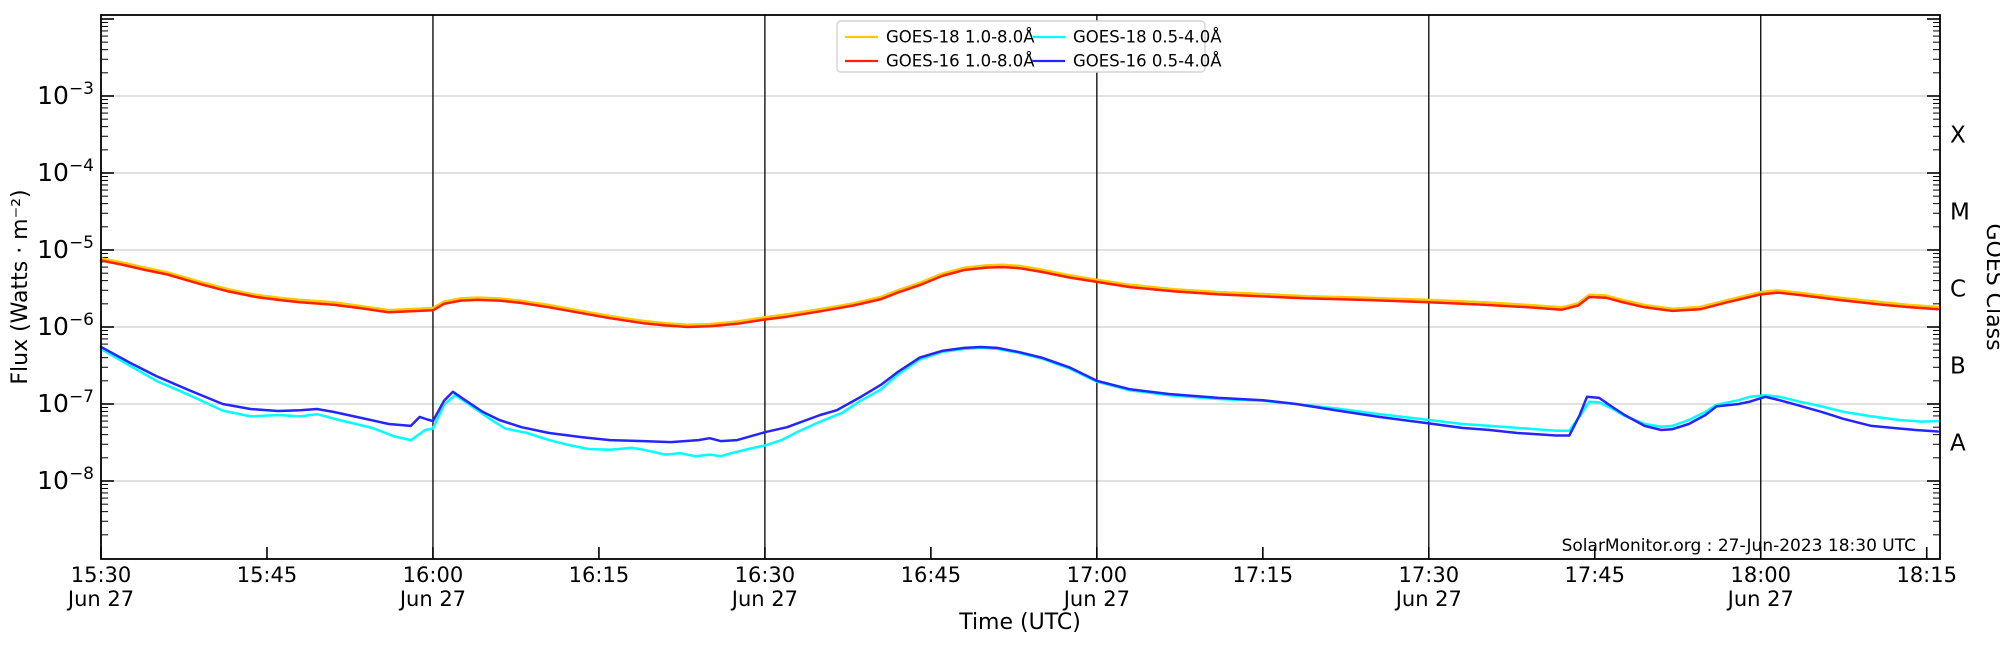 Image resolution: width=2000 pixels, height=650 pixels. I want to click on x-tick-label: 16:15, so click(599, 575).